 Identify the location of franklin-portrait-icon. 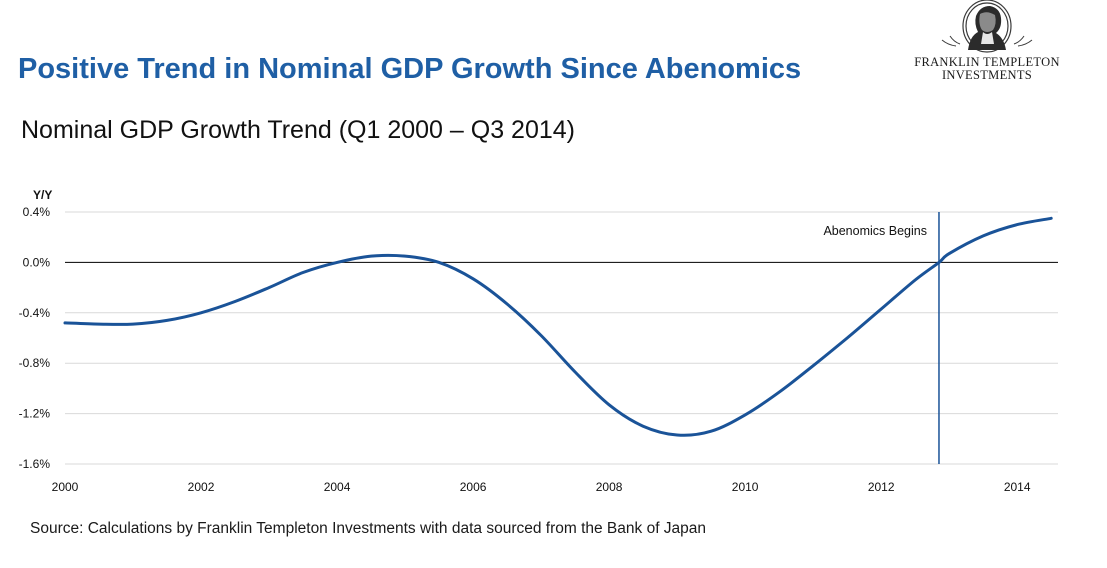
(987, 26).